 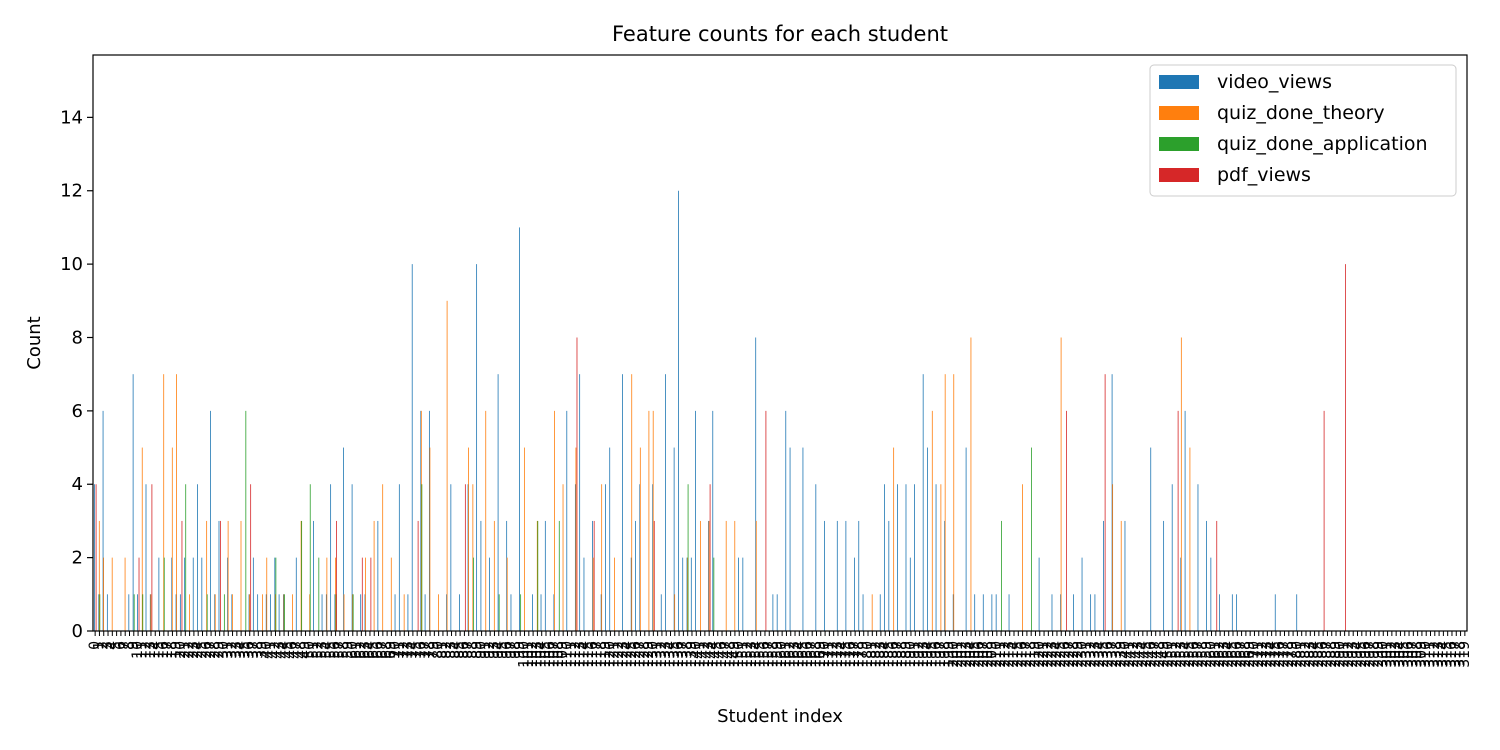 What do you see at coordinates (331, 650) in the screenshot?
I see `x-tick-label: 55` at bounding box center [331, 650].